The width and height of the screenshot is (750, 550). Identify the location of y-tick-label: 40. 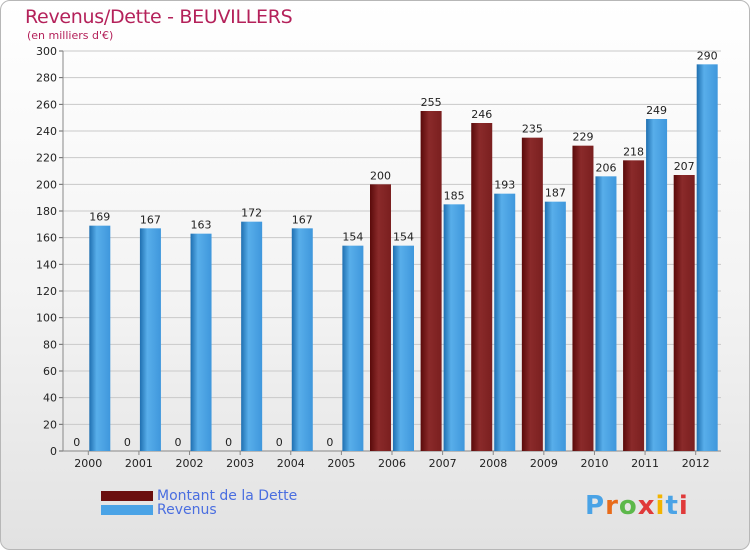
(50, 398).